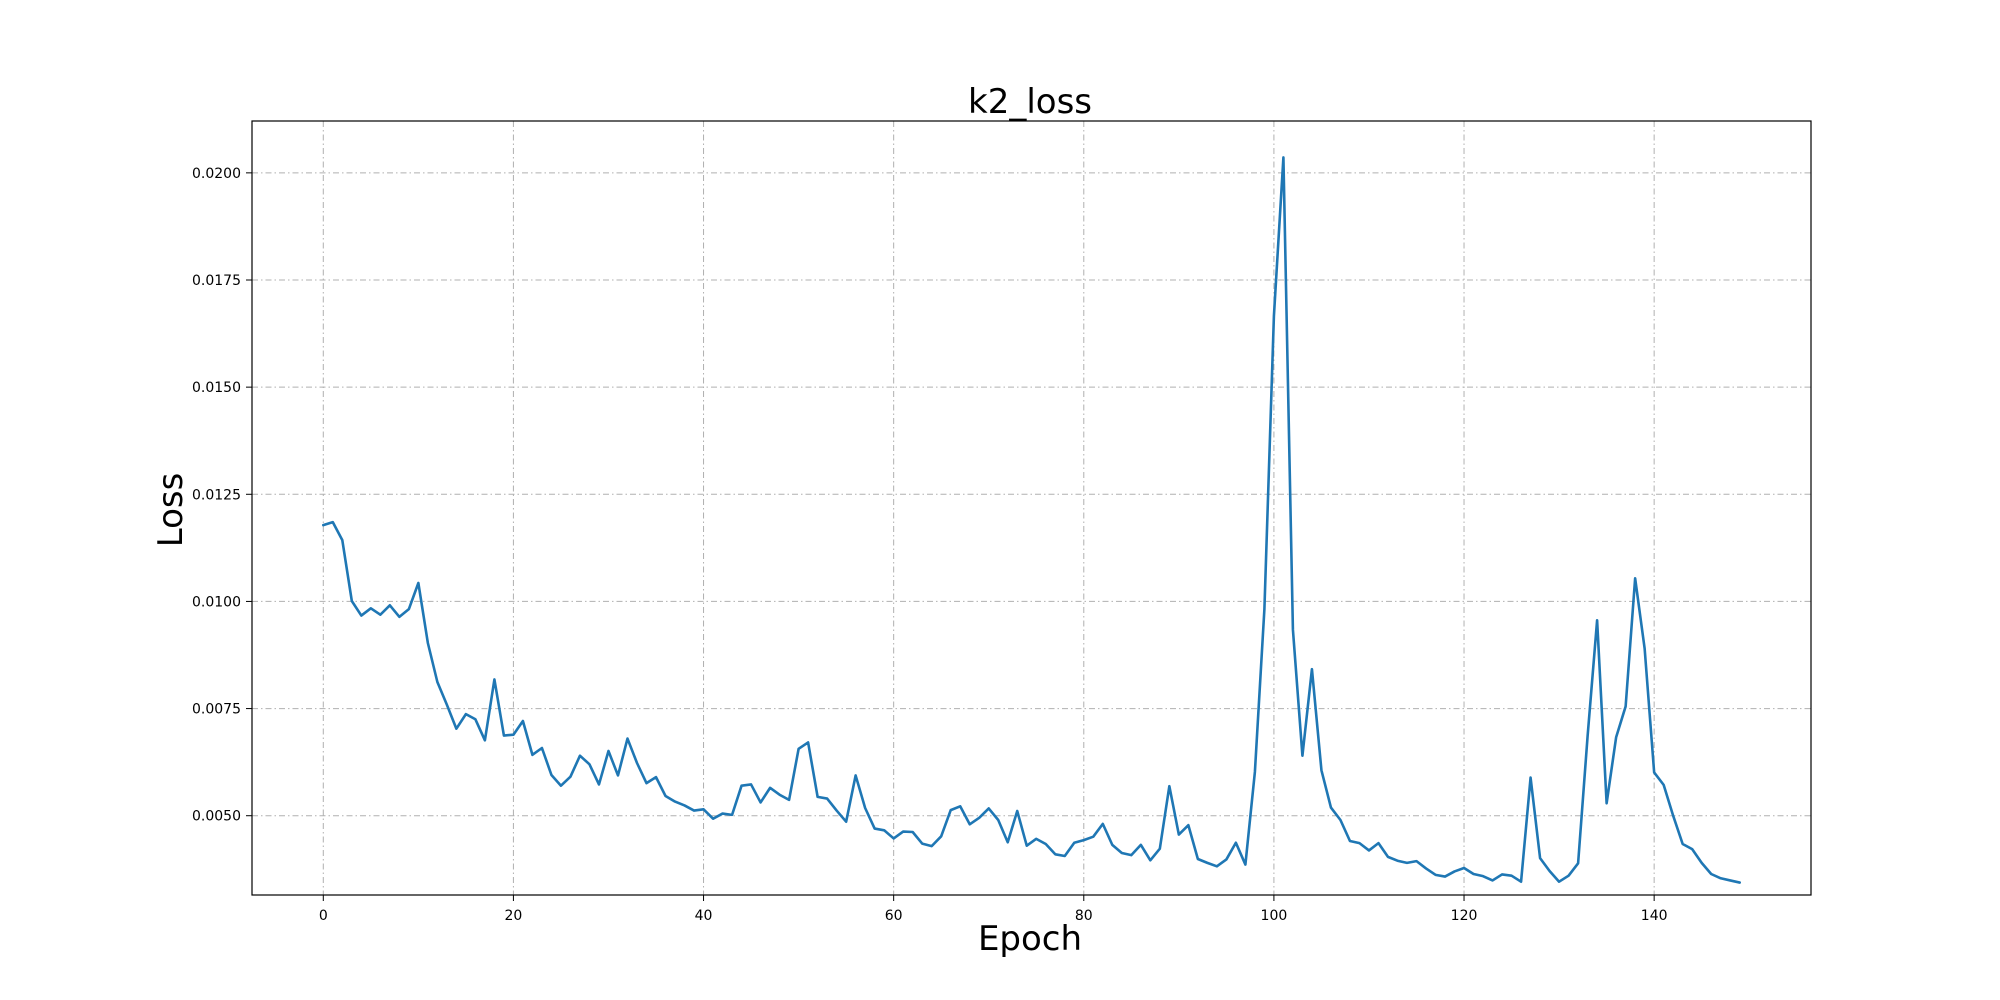 This screenshot has width=2000, height=1000. Describe the element at coordinates (171, 510) in the screenshot. I see `y-axis-label: Loss` at that location.